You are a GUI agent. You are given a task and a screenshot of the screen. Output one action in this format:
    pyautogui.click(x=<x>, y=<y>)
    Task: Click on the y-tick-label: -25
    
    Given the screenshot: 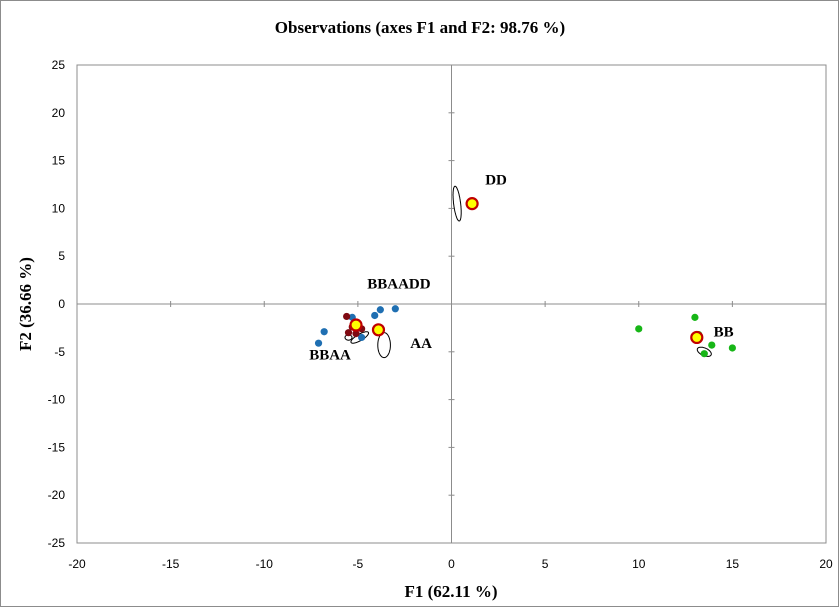 What is the action you would take?
    pyautogui.click(x=57, y=543)
    